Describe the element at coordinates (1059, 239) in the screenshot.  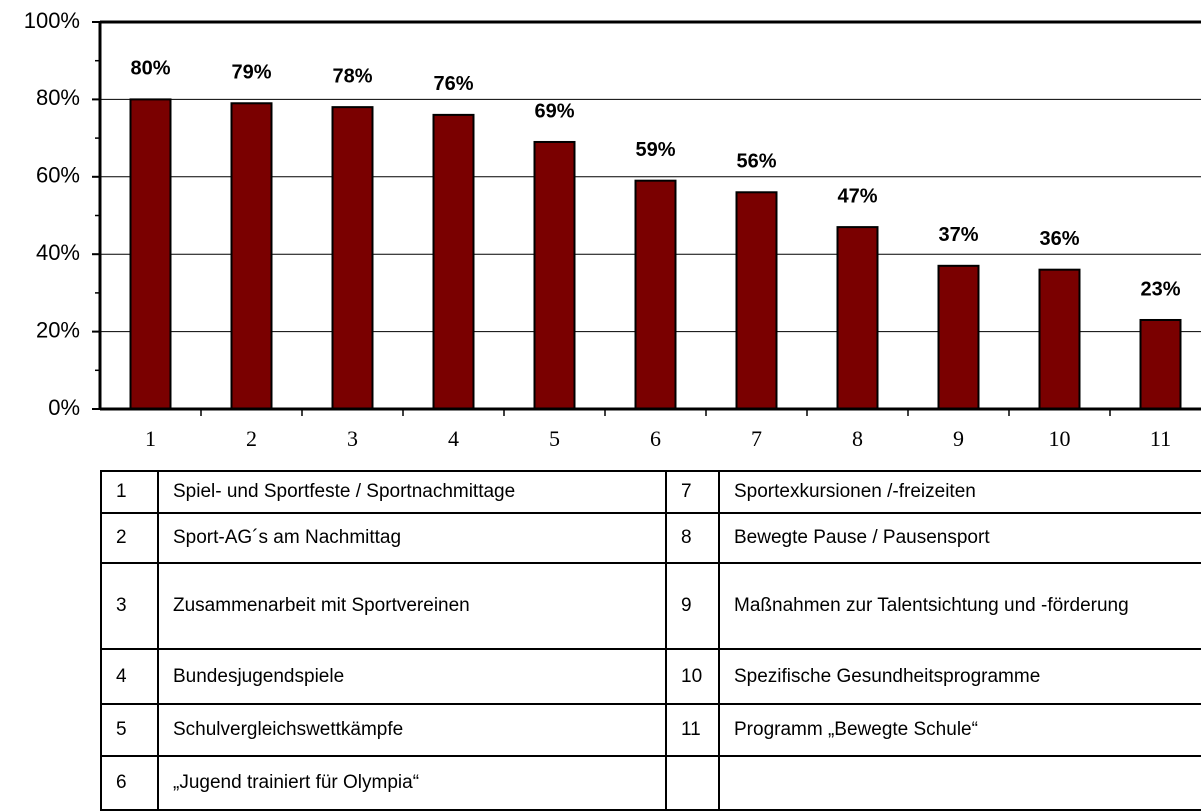
I see `value-label: 36%` at that location.